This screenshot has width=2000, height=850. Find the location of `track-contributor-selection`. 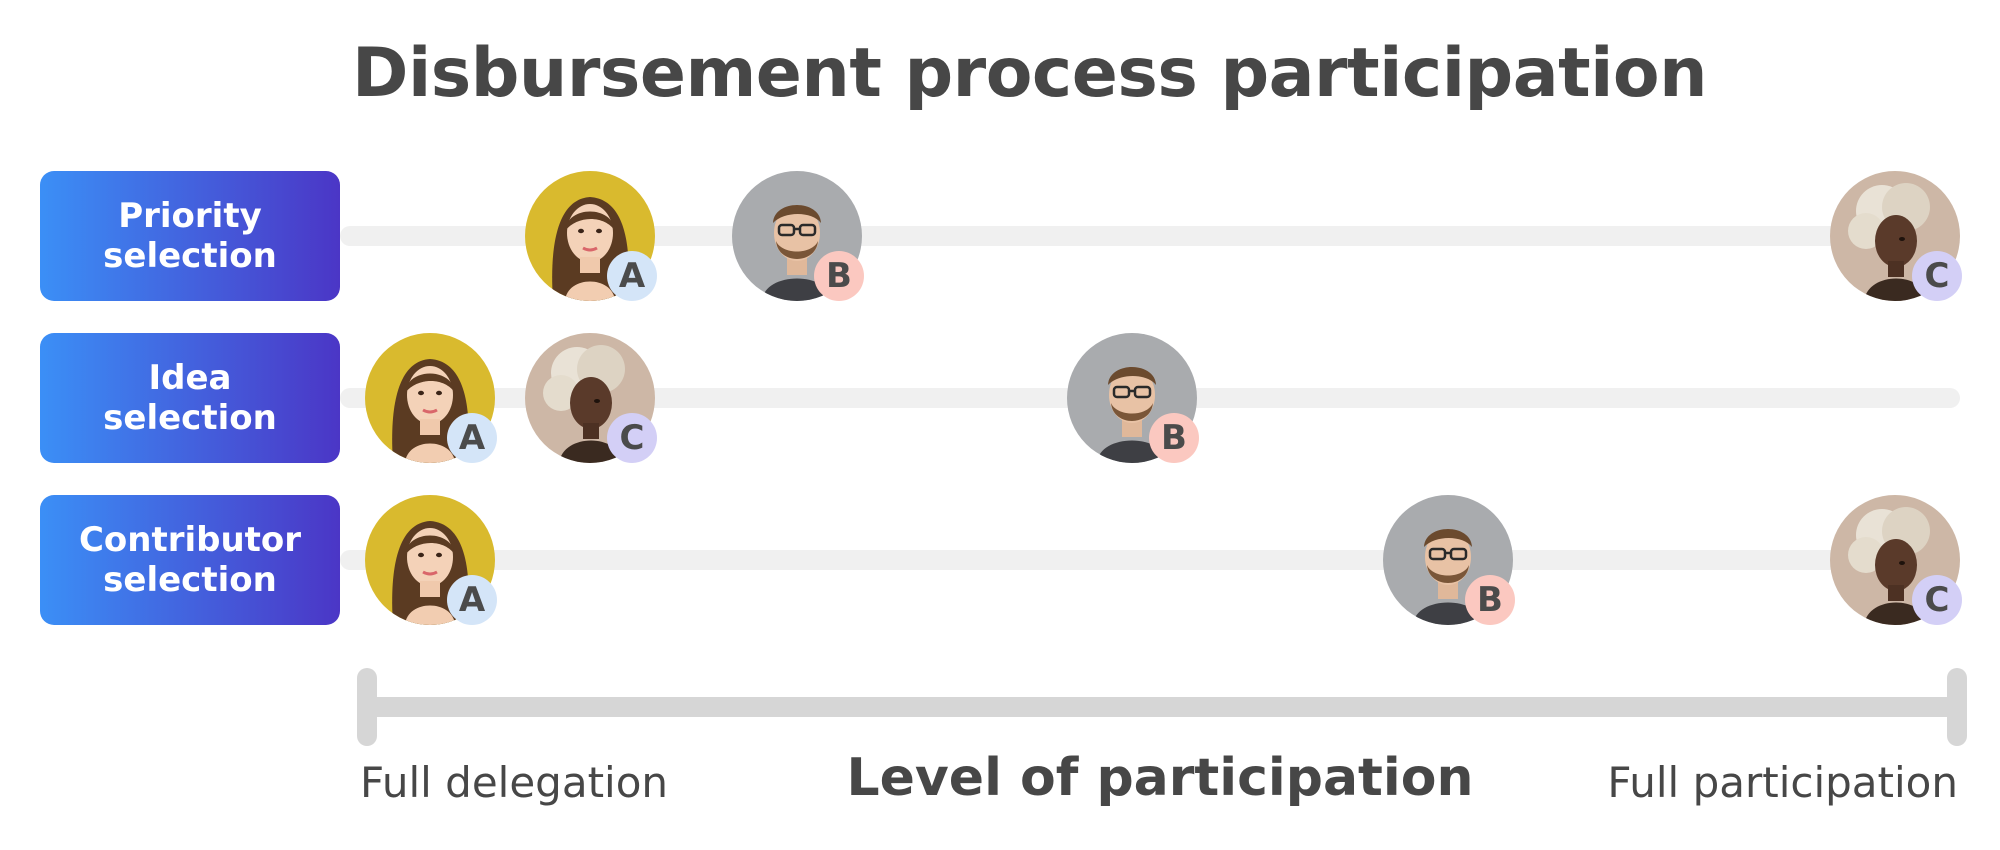

track-contributor-selection is located at coordinates (1150, 560).